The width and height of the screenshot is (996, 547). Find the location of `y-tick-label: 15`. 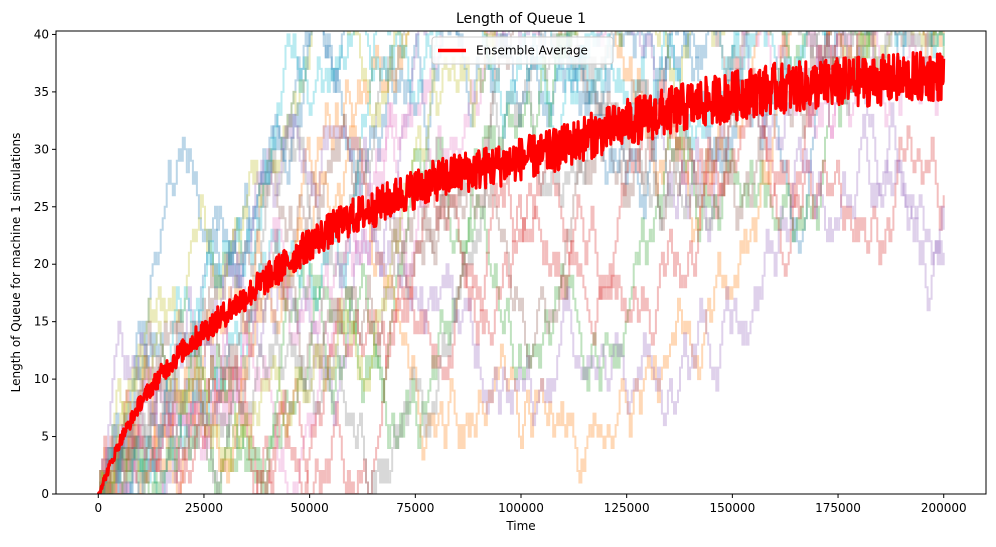

y-tick-label: 15 is located at coordinates (41, 322).